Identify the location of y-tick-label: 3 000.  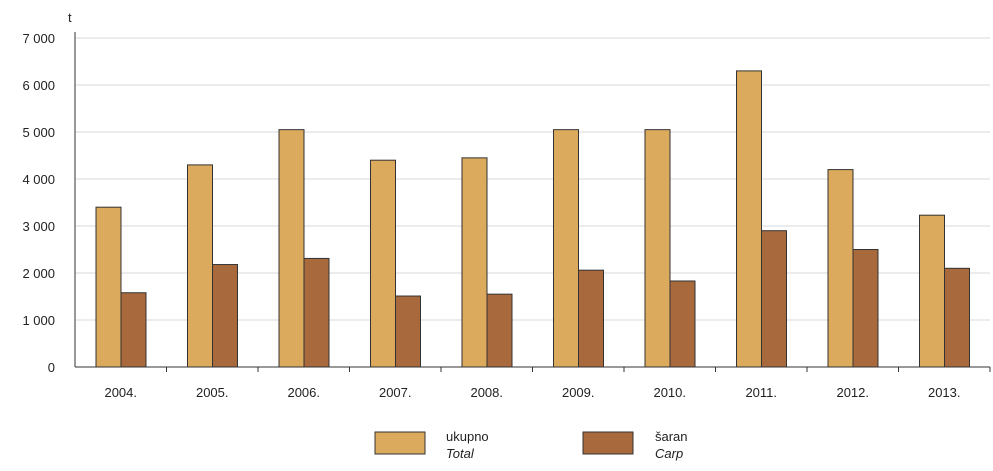
(38, 226).